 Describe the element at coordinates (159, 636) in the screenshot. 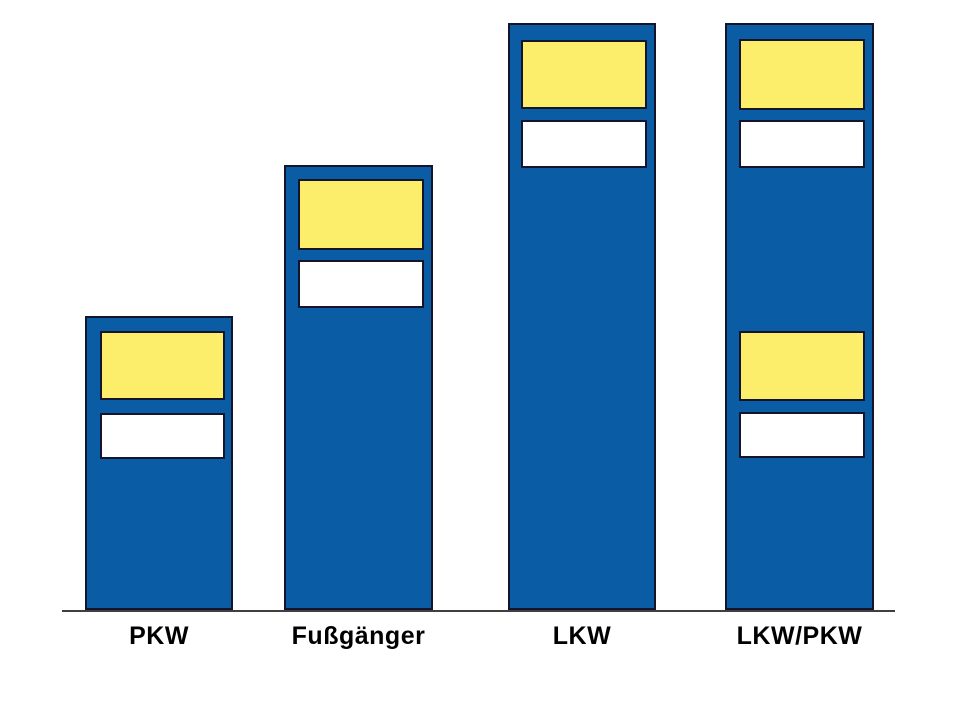

I see `x-axis-label-pkw: PKW` at that location.